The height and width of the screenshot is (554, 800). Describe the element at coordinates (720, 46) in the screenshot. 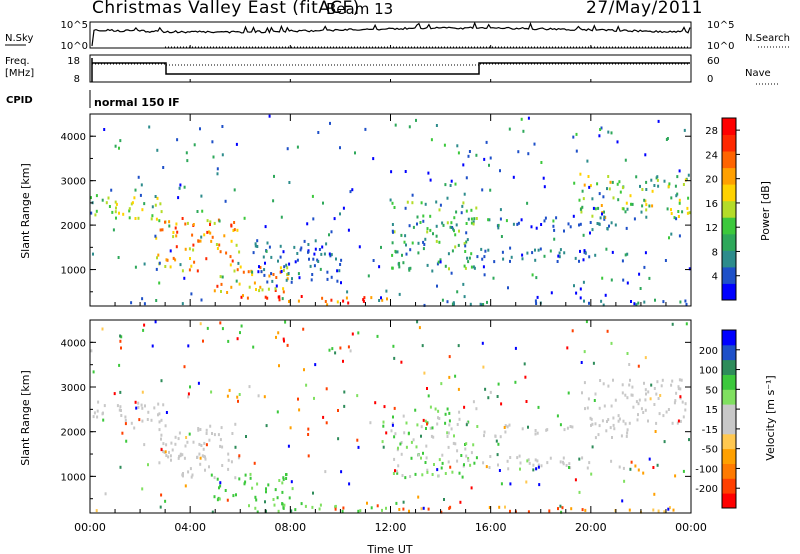

I see `nsearch-tick-bottom: 10^0` at that location.